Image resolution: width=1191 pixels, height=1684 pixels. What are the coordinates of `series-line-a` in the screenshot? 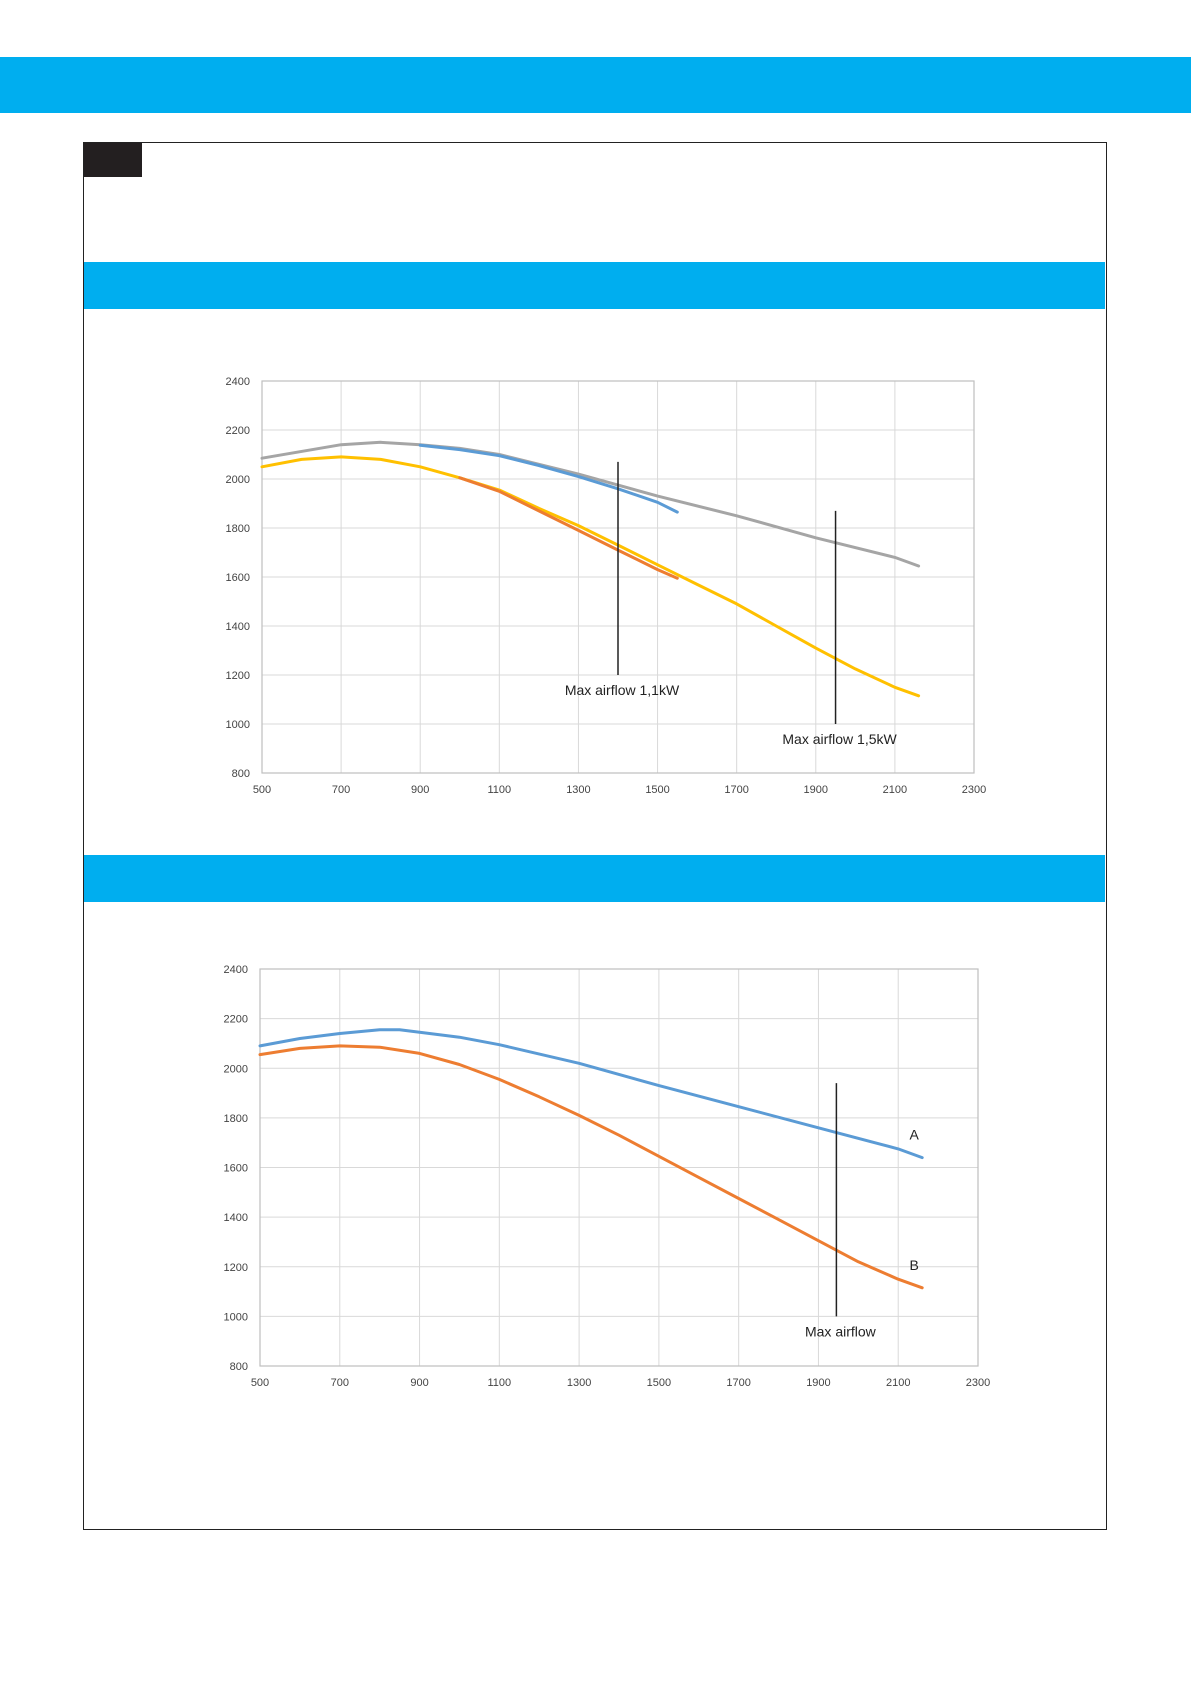 It's located at (591, 1094).